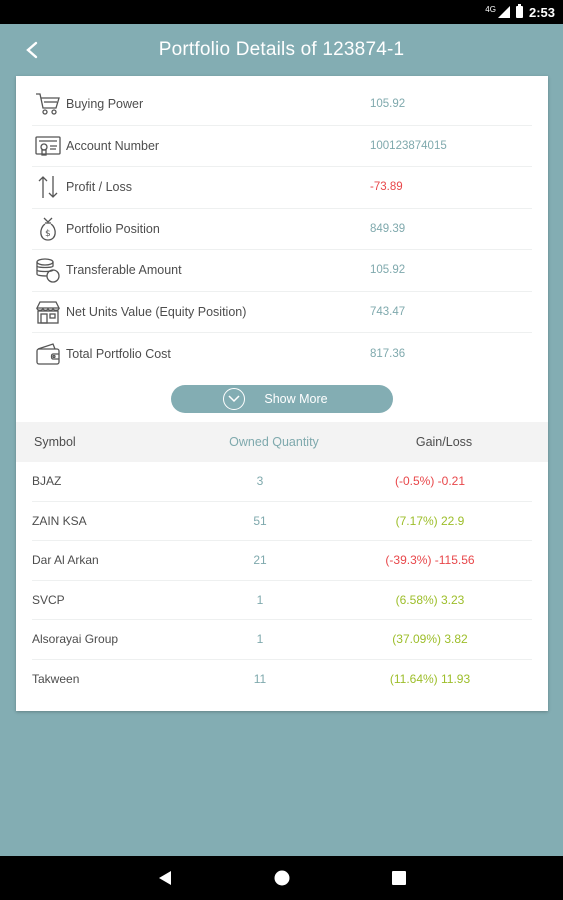 The width and height of the screenshot is (563, 900). I want to click on table-row: Dar Al Arkan 21 (-39.3%) -115.56, so click(282, 561).